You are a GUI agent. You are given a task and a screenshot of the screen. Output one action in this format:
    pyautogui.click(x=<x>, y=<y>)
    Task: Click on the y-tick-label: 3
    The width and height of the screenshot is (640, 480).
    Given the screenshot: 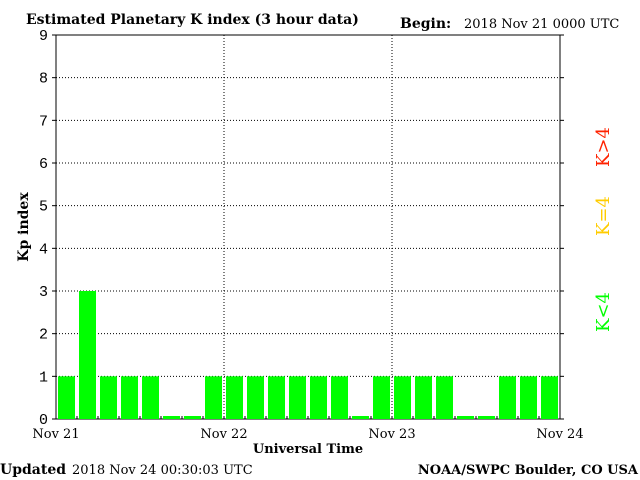 What is the action you would take?
    pyautogui.click(x=43, y=292)
    